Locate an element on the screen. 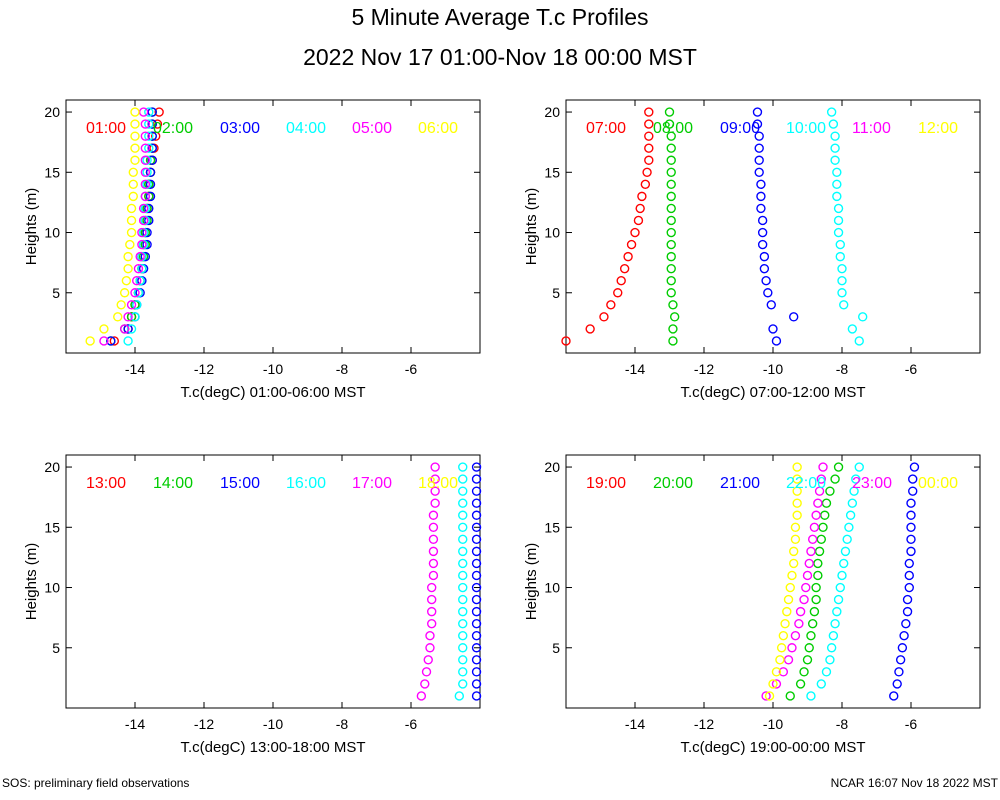  y-tick-label: 10 is located at coordinates (52, 233).